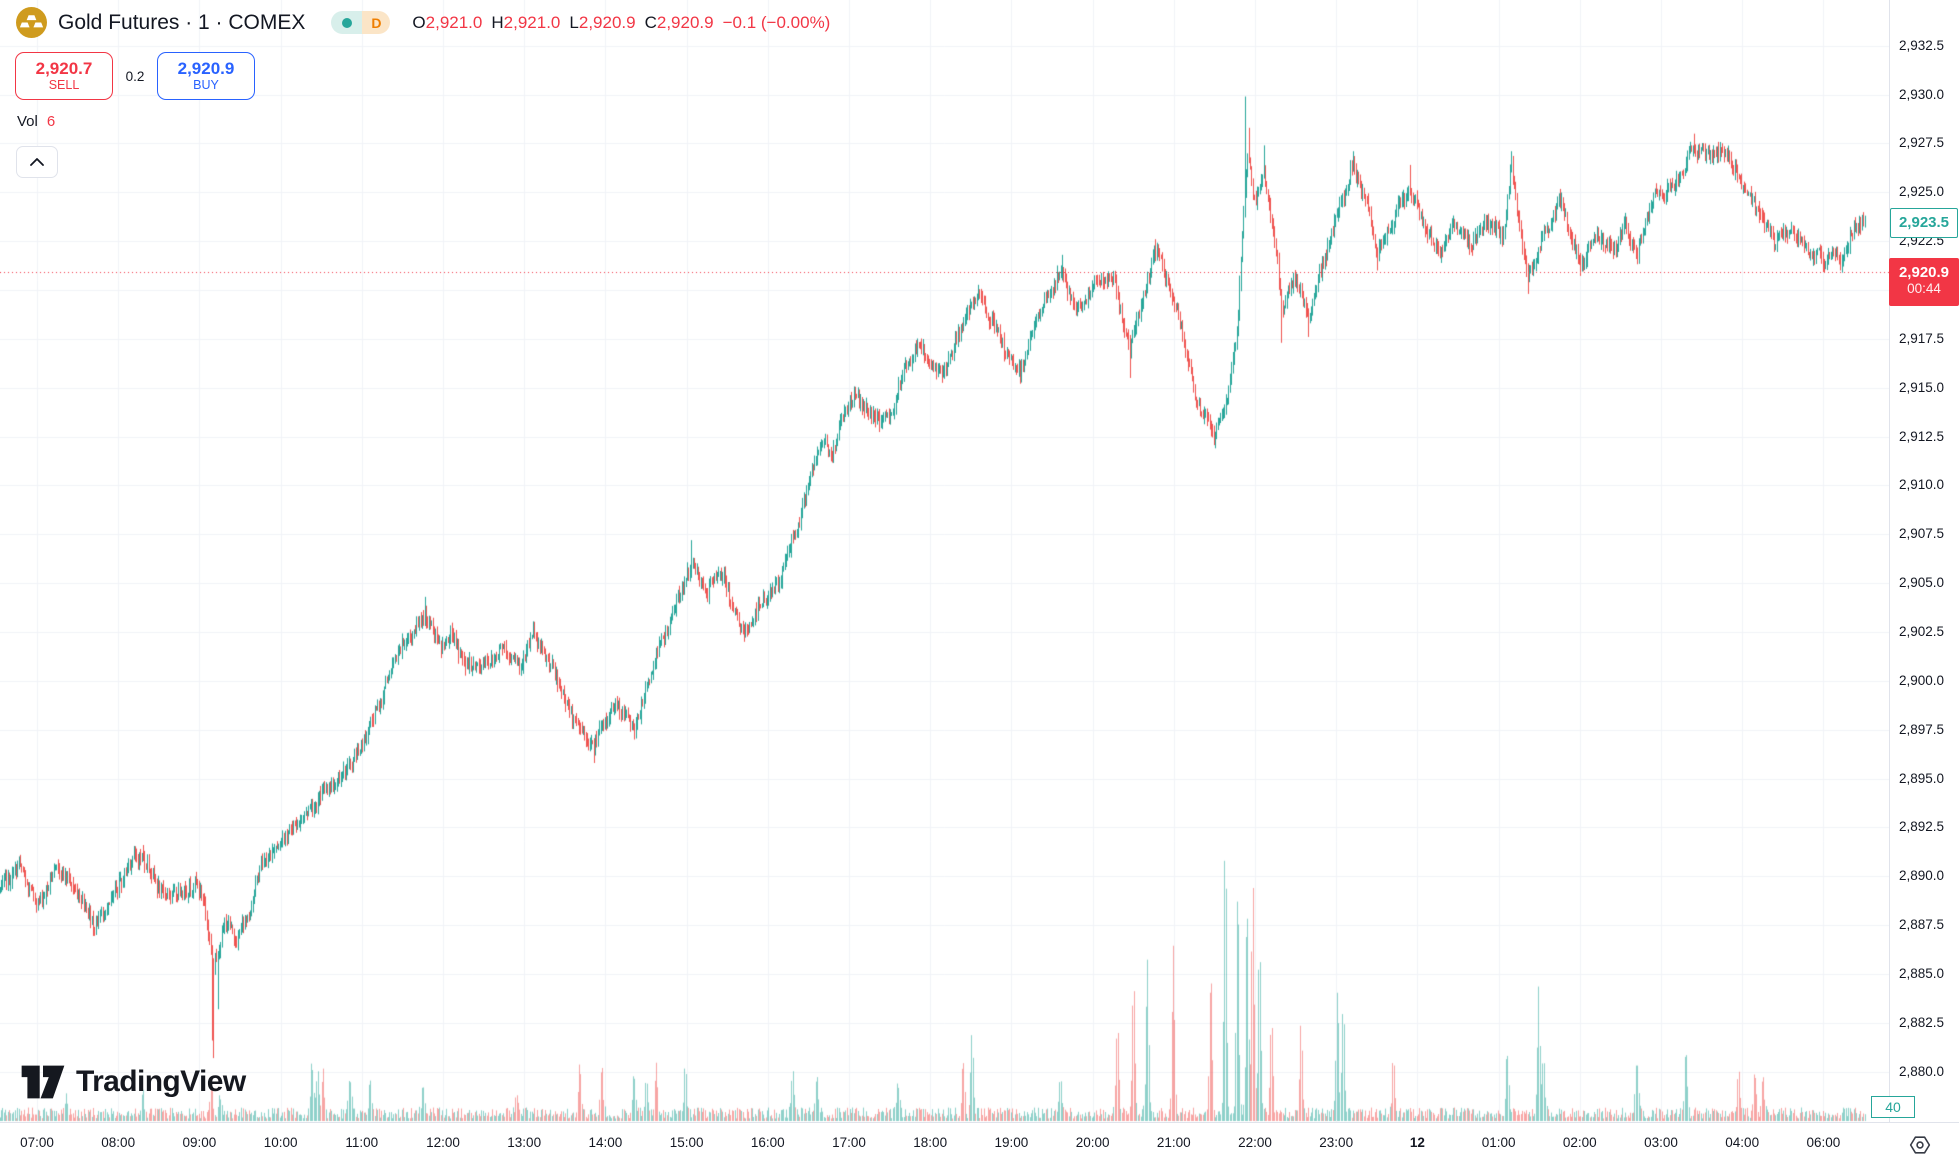 This screenshot has height=1167, width=1959. Describe the element at coordinates (1922, 778) in the screenshot. I see `price-tick-label: 2,895.0` at that location.